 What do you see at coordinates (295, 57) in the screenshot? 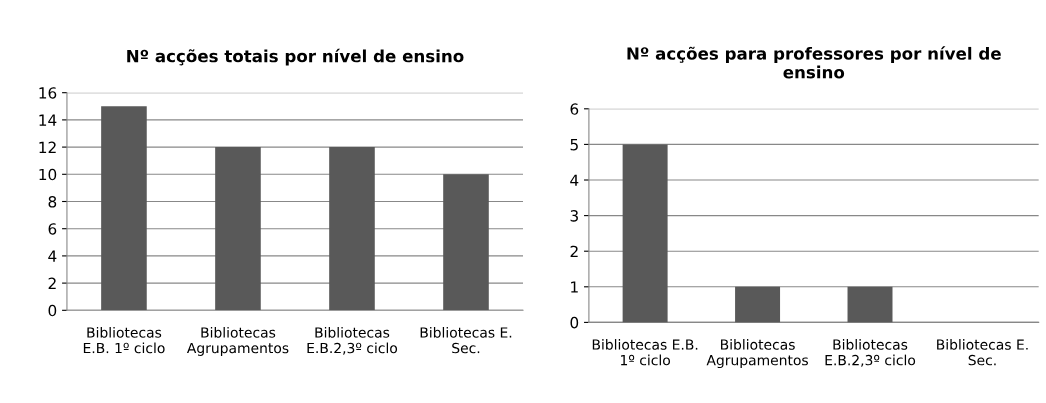
I see `chart-title: Nº acções totais por nível de ensino` at bounding box center [295, 57].